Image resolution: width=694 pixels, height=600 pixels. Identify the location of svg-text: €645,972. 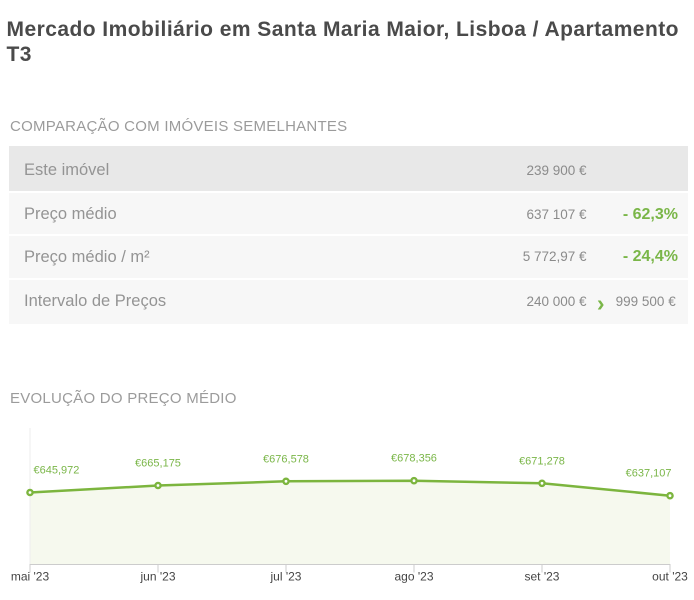
(57, 471).